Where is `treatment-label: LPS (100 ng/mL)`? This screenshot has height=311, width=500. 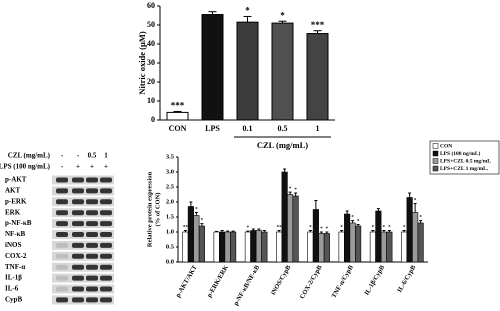
treatment-label: LPS (100 ng/mL) is located at coordinates (25, 167).